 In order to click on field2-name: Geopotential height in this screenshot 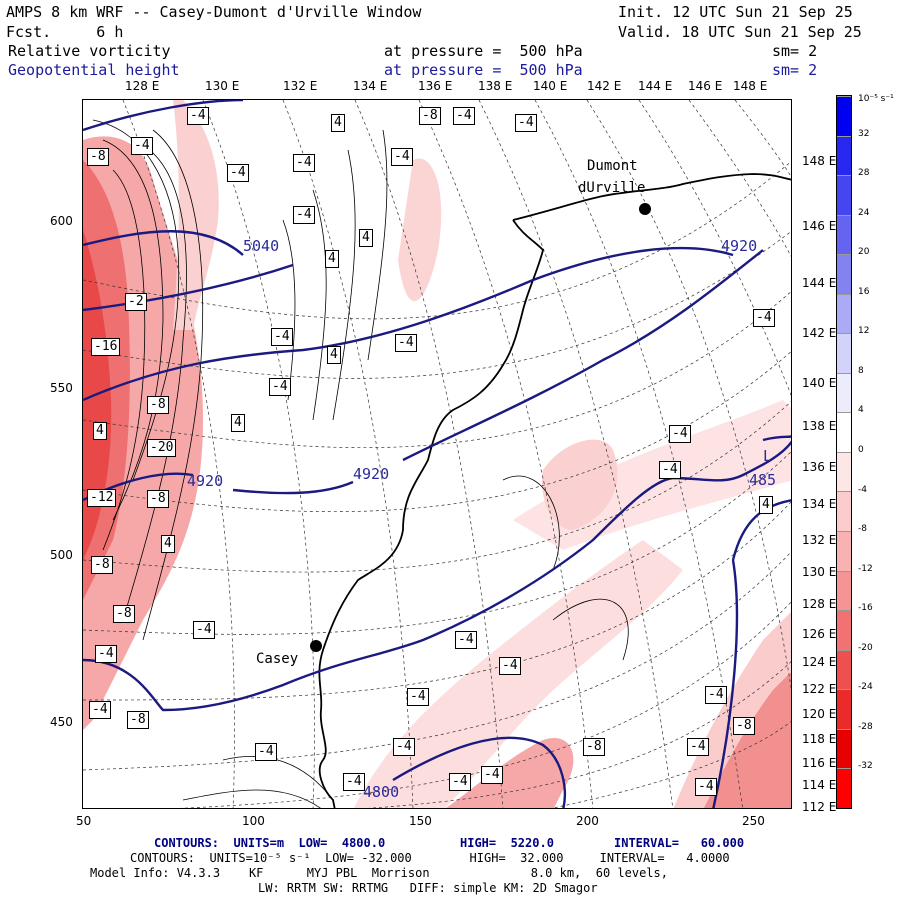, I will do `click(94, 70)`.